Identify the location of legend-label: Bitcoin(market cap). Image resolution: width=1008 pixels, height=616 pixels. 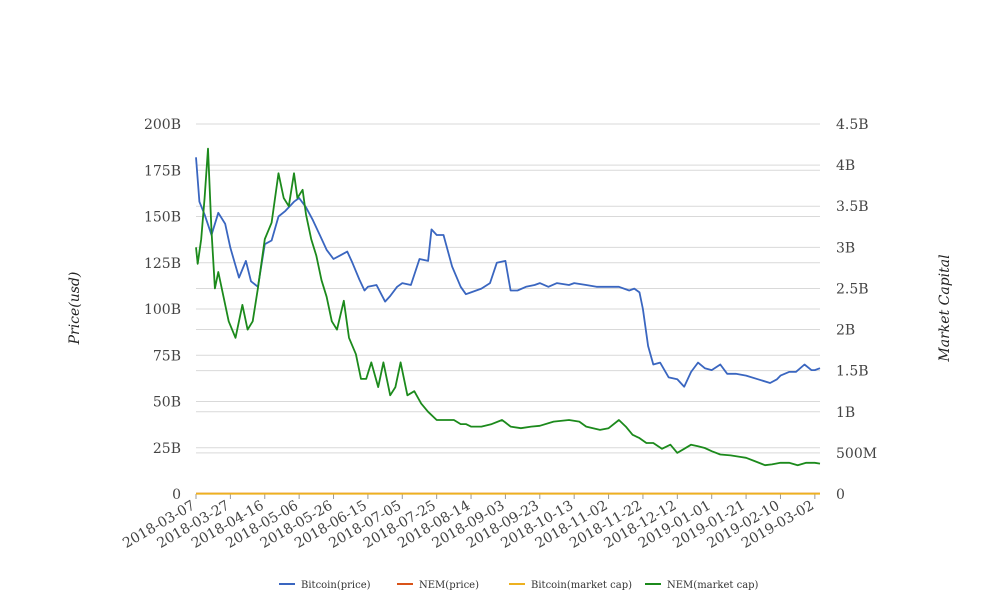
(581, 585).